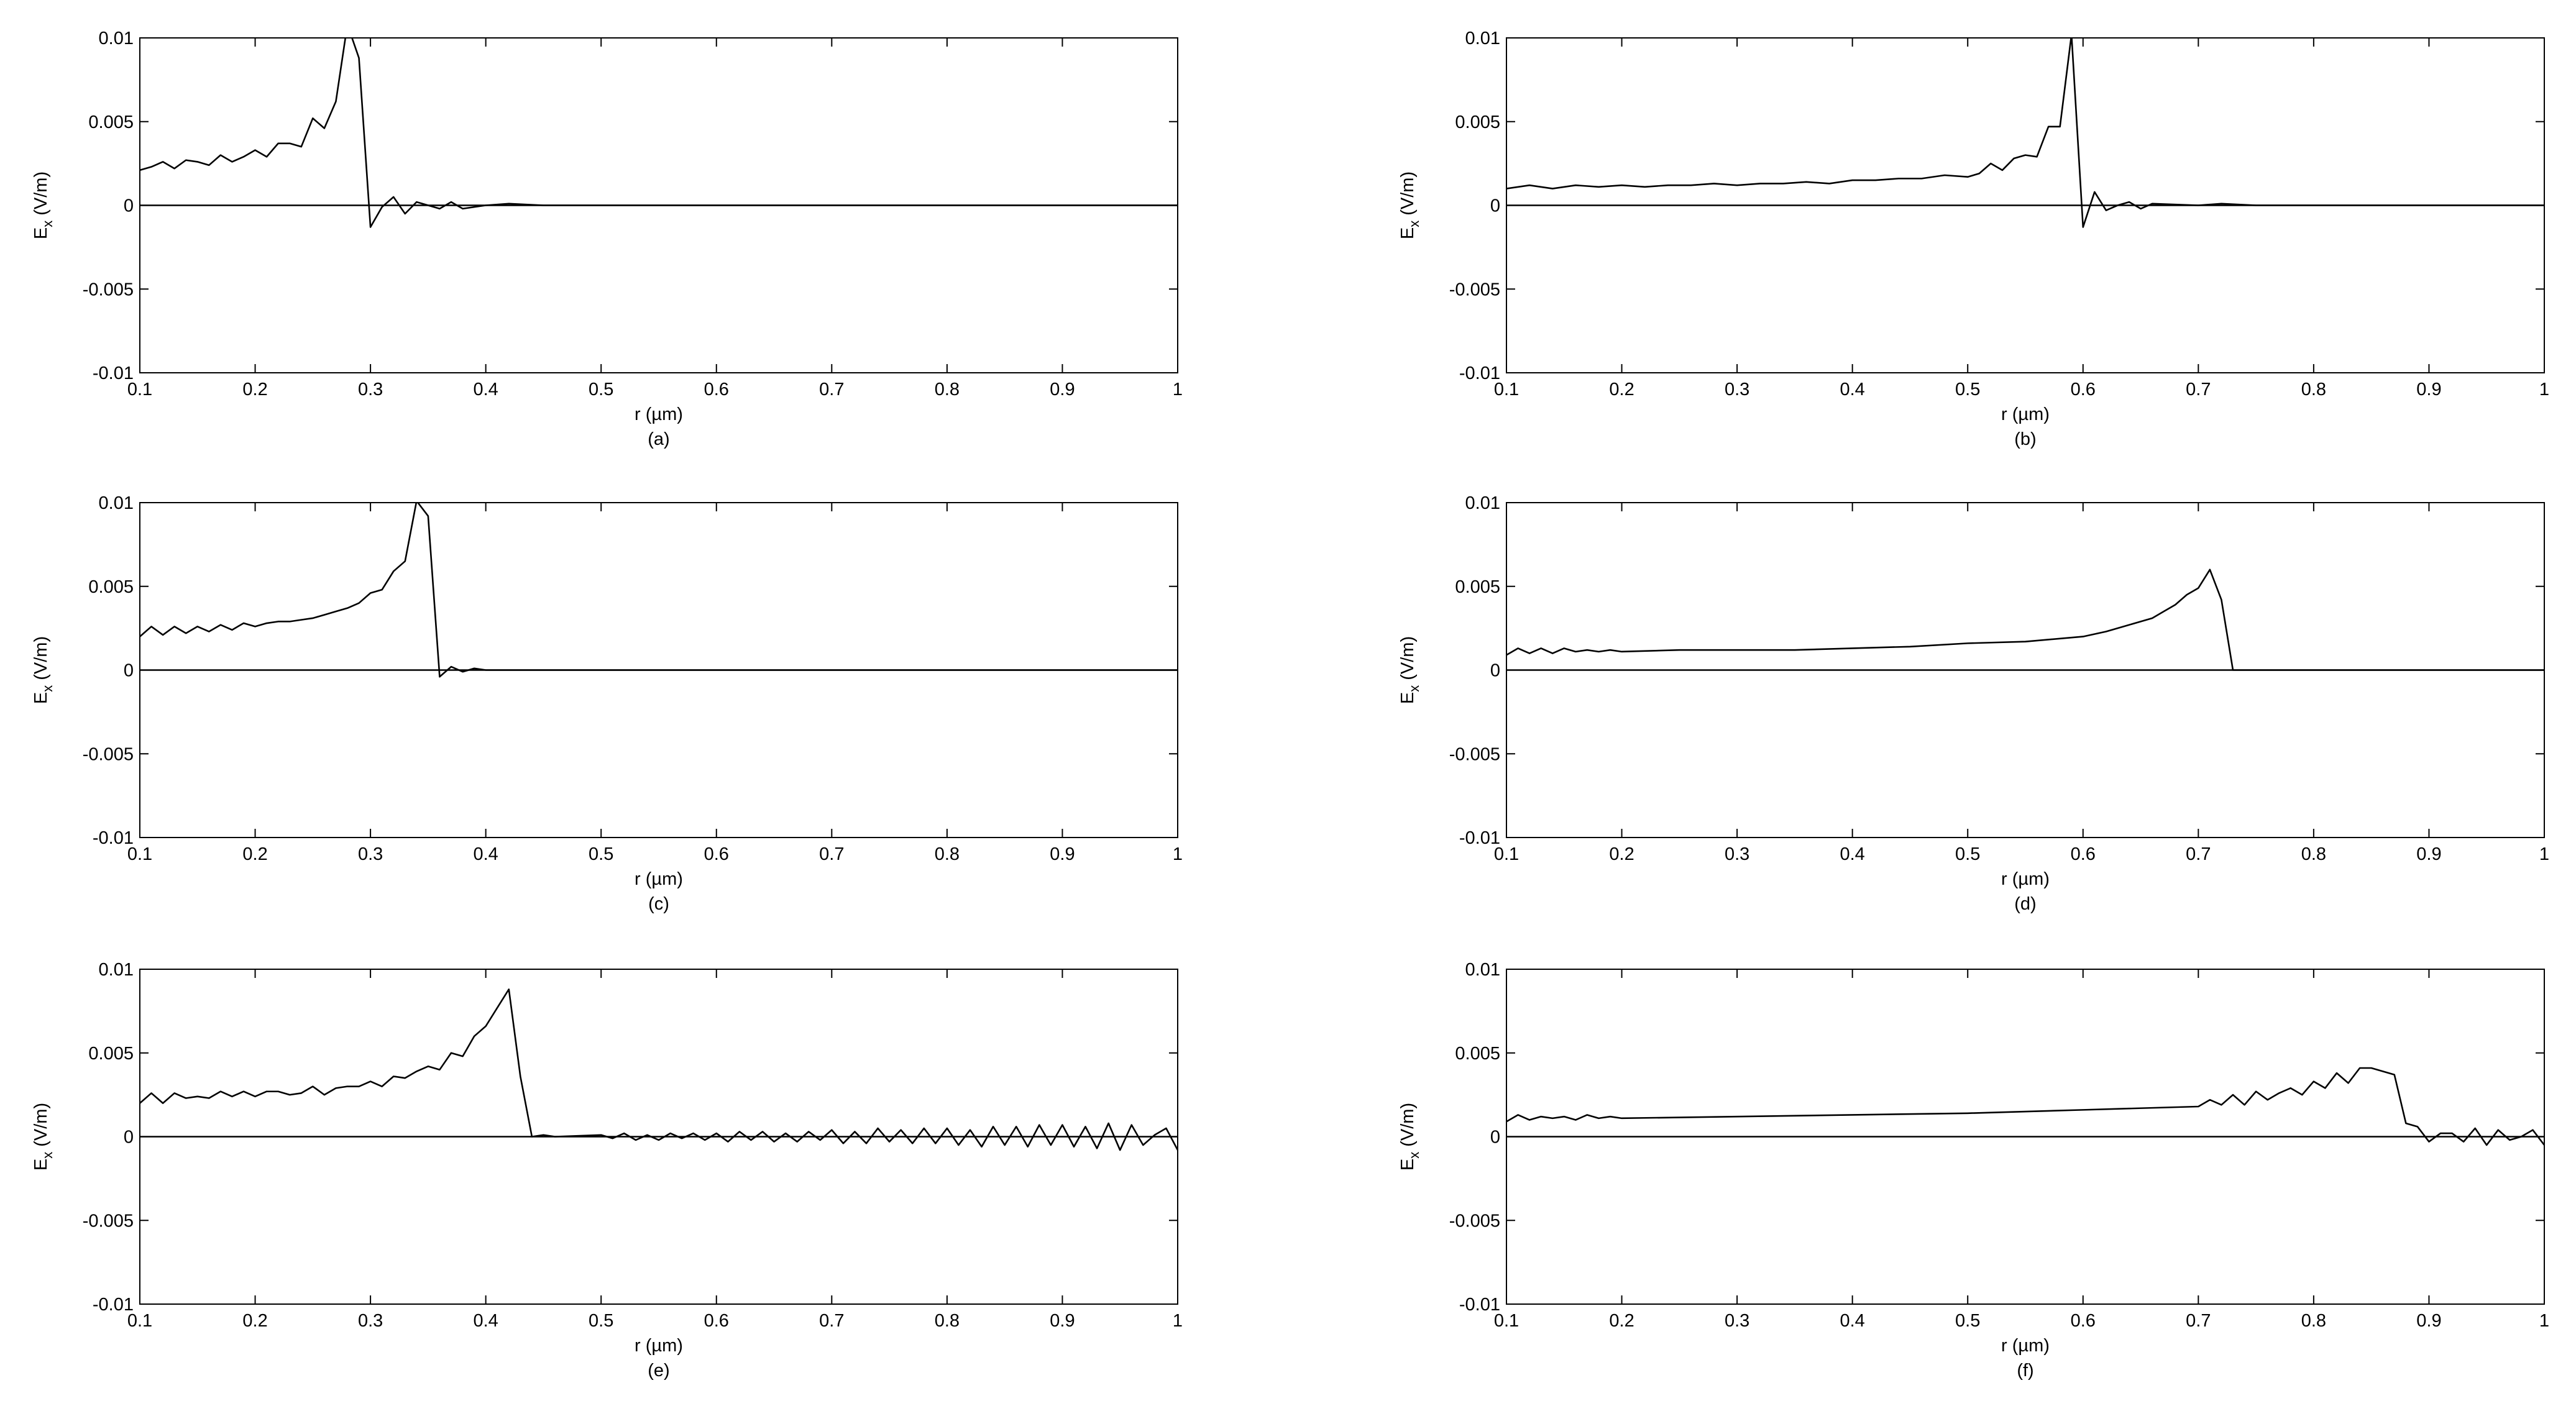 Image resolution: width=2576 pixels, height=1406 pixels. I want to click on caption: (d), so click(2025, 904).